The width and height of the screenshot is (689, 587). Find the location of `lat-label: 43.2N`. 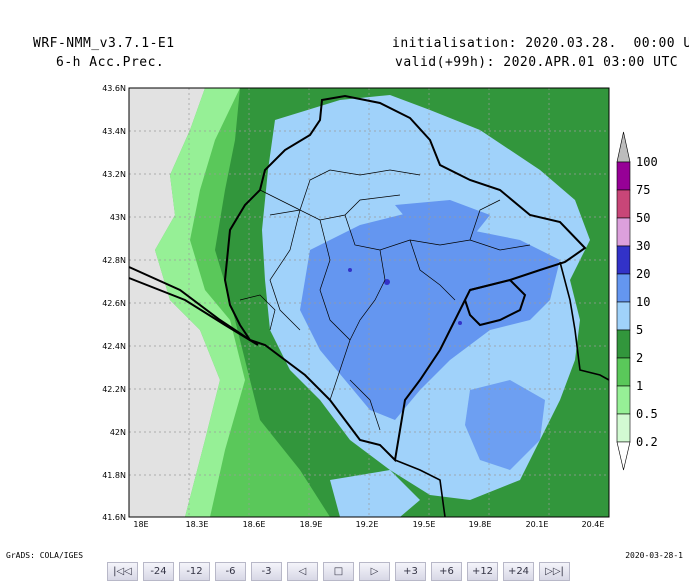

lat-label: 43.2N is located at coordinates (114, 174).